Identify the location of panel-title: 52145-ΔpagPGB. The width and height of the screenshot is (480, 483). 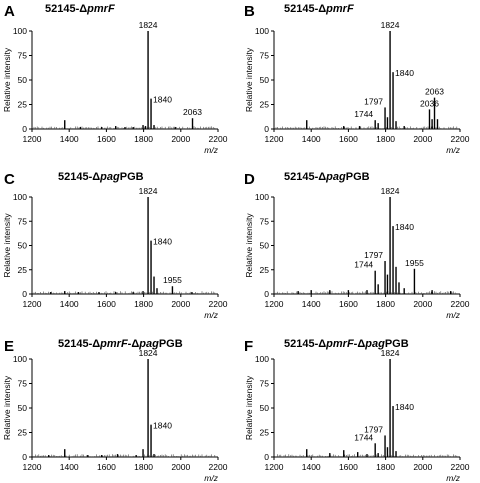
(327, 177).